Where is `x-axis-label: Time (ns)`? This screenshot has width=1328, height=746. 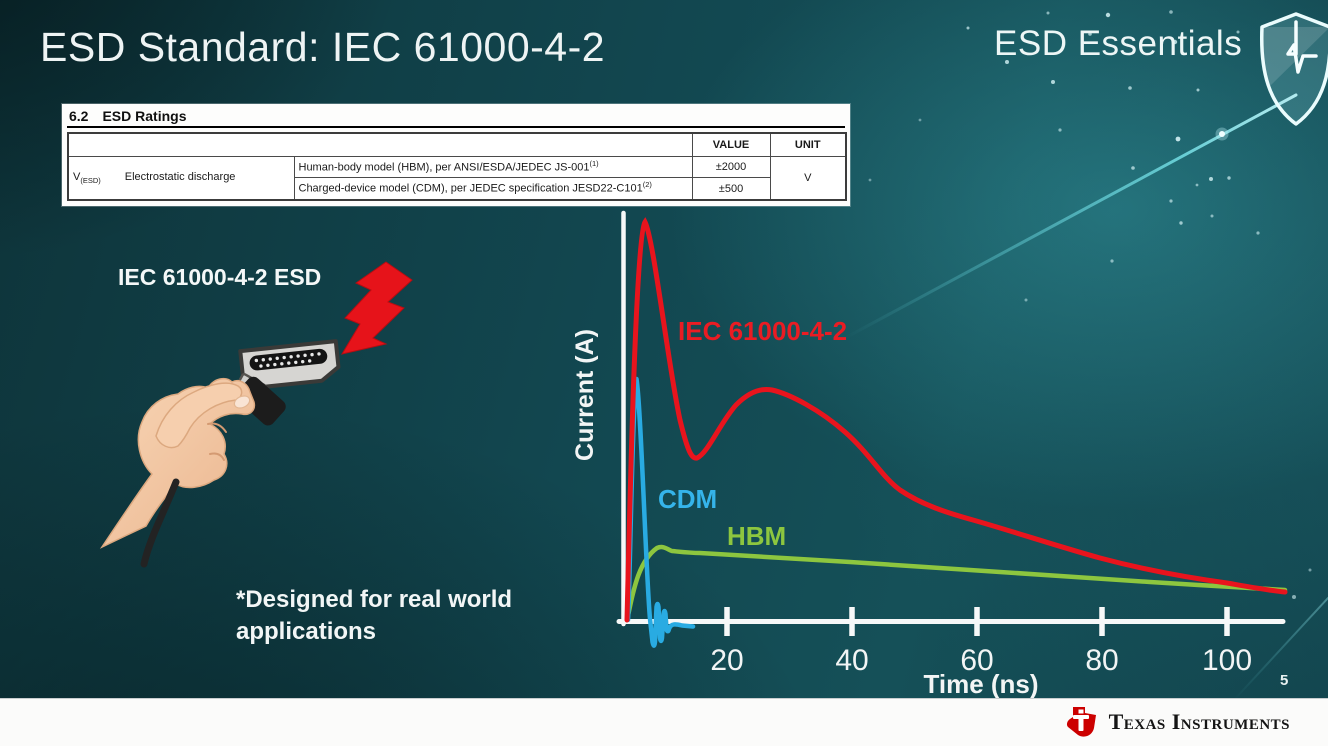 x-axis-label: Time (ns) is located at coordinates (980, 684).